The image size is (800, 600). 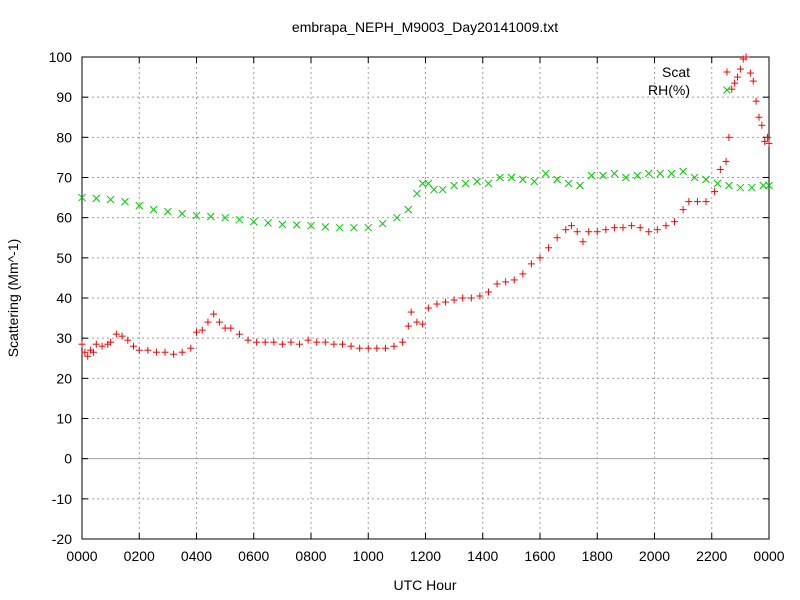 I want to click on y-tick-label: 90, so click(x=64, y=97).